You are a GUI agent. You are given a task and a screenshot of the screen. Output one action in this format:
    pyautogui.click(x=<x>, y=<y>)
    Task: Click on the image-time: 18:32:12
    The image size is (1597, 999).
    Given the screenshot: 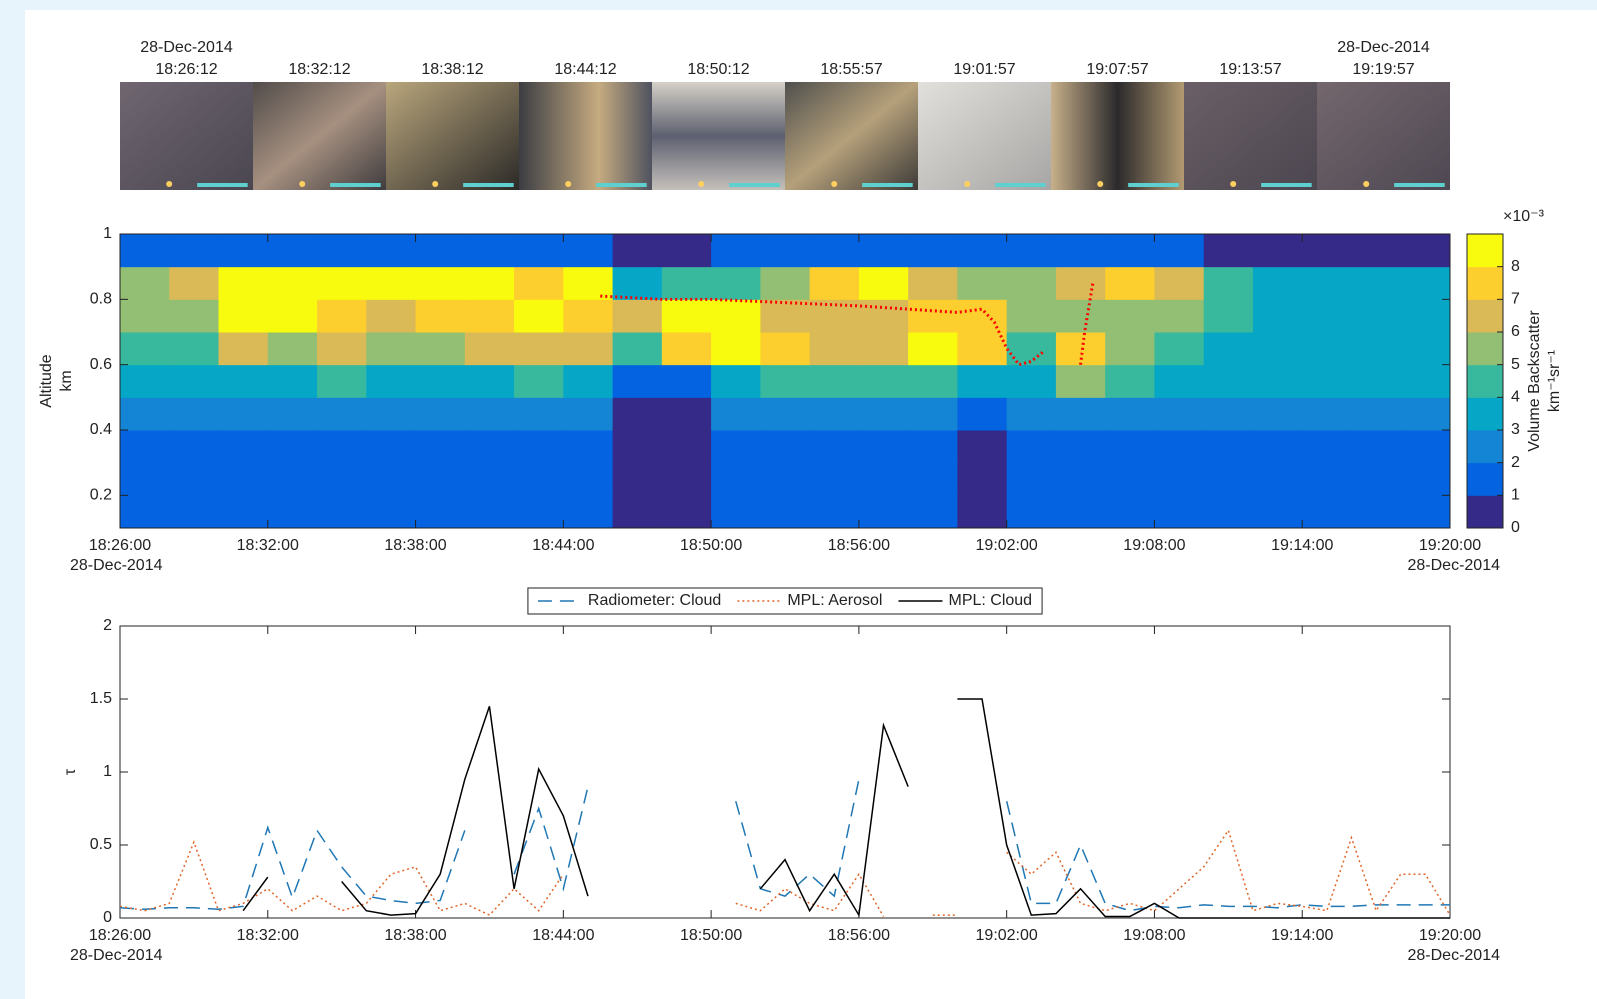 What is the action you would take?
    pyautogui.click(x=319, y=69)
    